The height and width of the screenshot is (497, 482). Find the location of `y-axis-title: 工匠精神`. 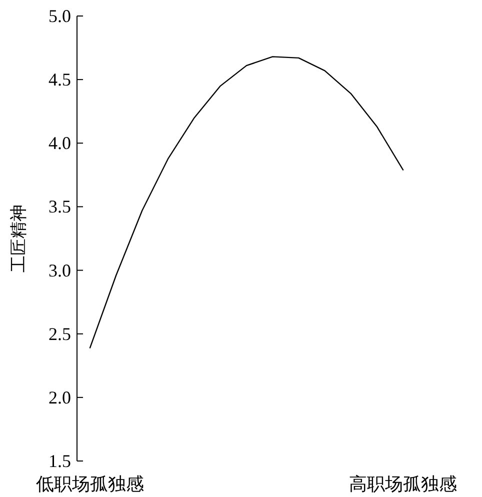

y-axis-title: 工匠精神 is located at coordinates (18, 238).